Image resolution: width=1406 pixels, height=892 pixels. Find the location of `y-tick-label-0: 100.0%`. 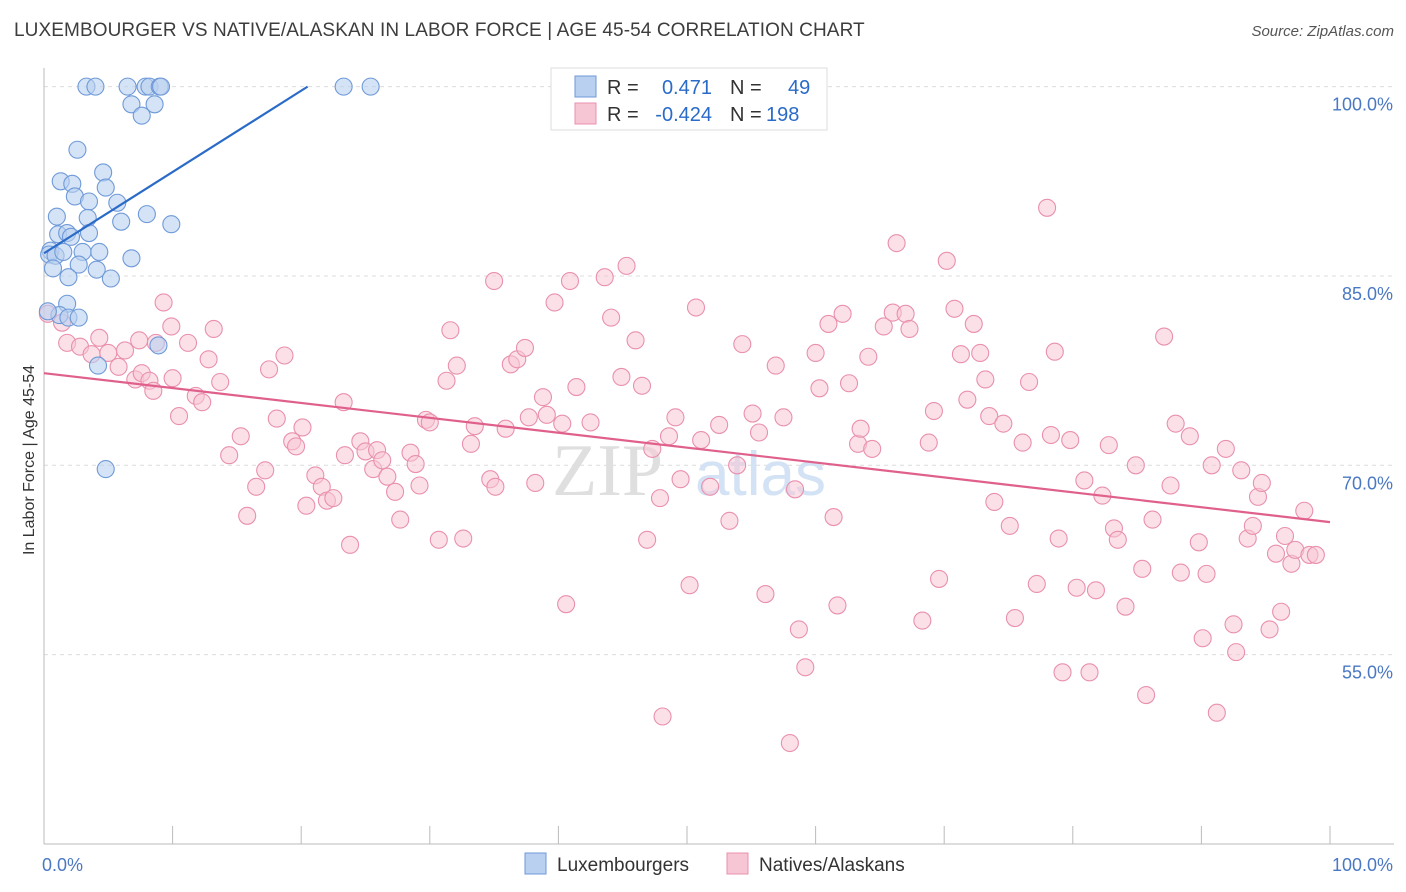

y-tick-label-0: 100.0% is located at coordinates (1362, 105).